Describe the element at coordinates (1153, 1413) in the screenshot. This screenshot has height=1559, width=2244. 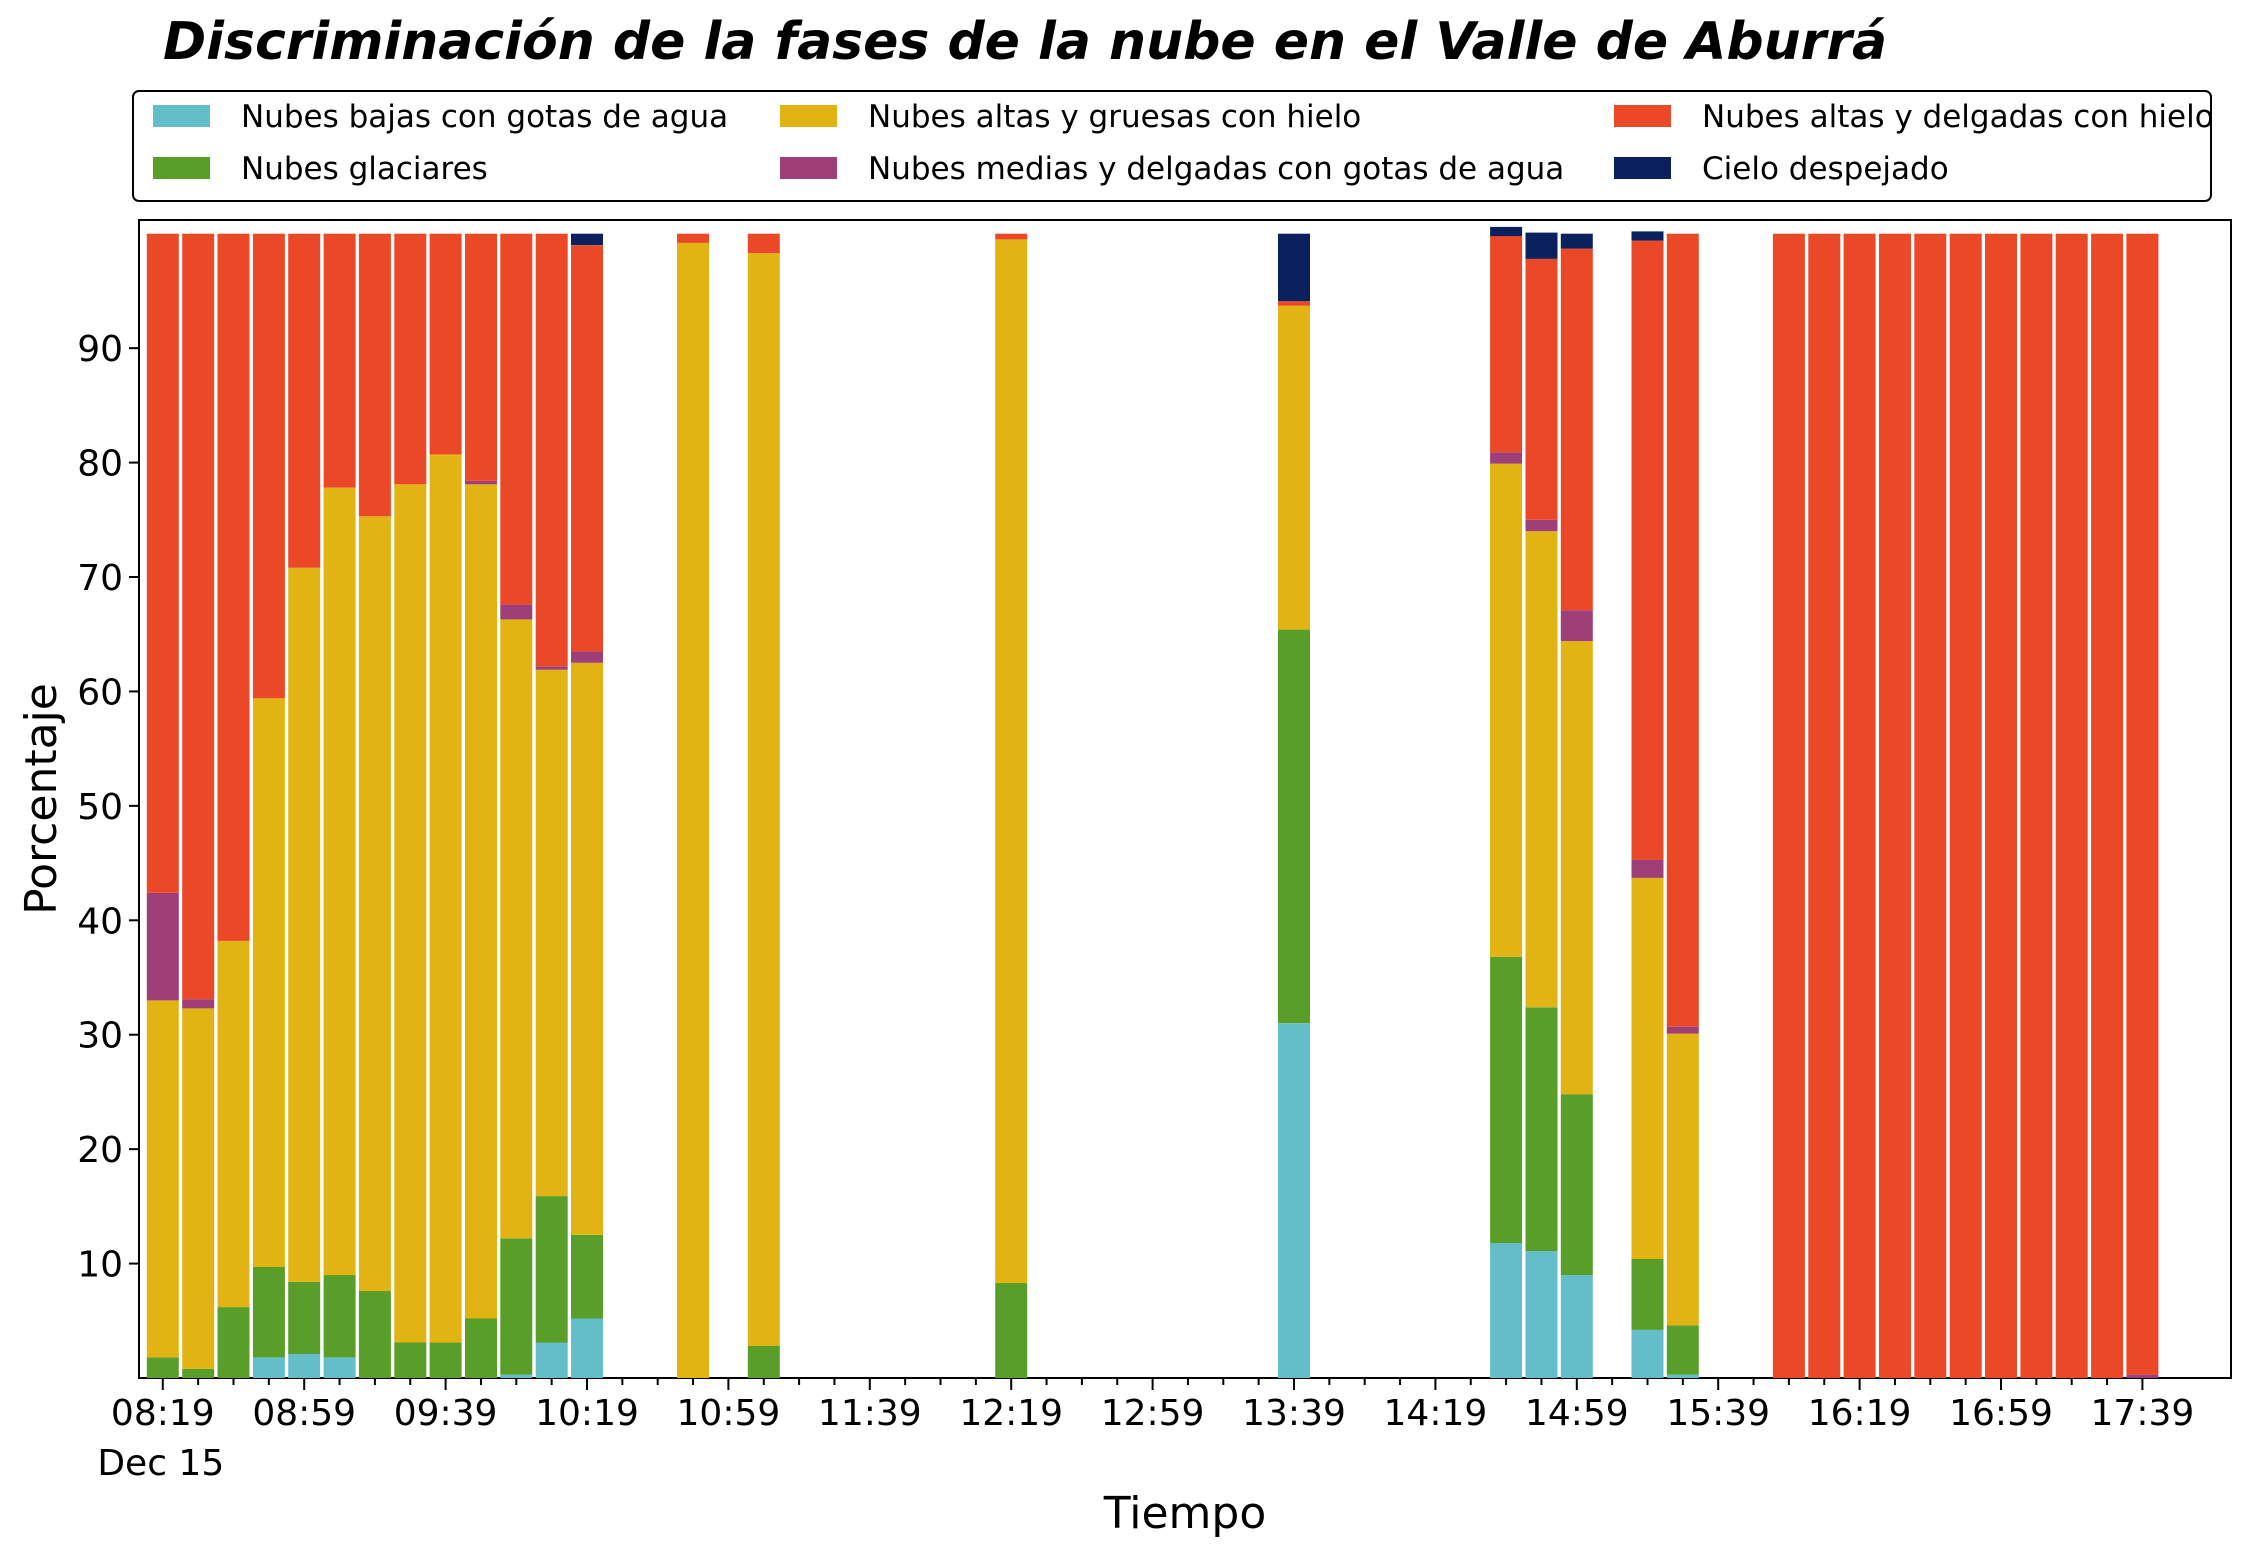
I see `x-tick-label: 12:59` at that location.